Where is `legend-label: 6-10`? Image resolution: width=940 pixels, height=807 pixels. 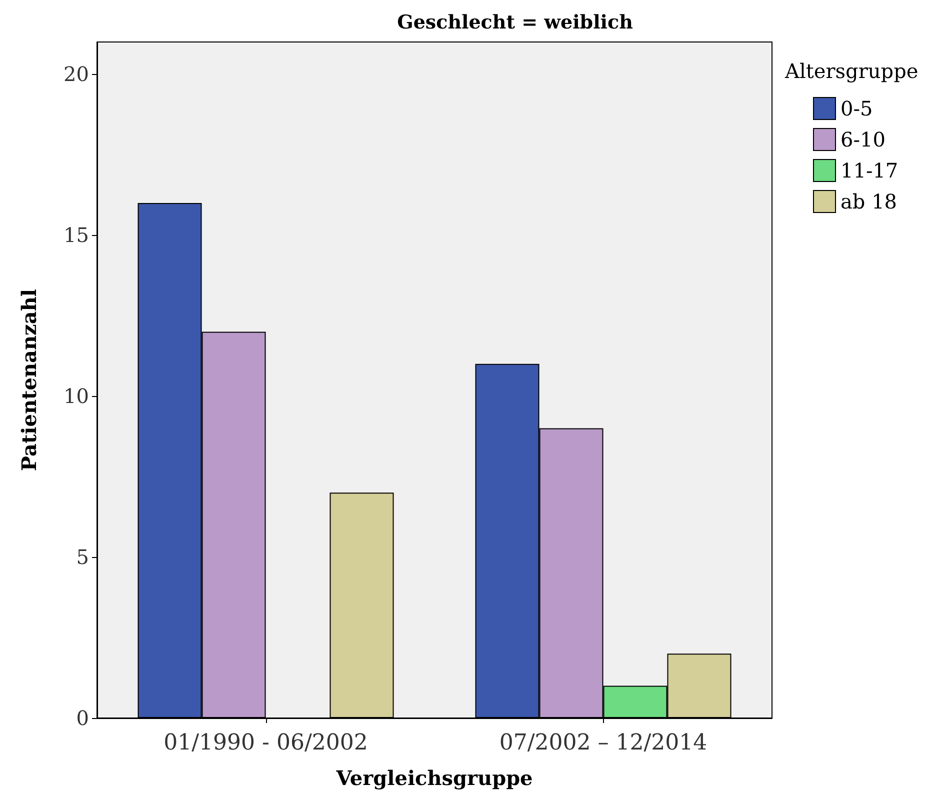
legend-label: 6-10 is located at coordinates (863, 140).